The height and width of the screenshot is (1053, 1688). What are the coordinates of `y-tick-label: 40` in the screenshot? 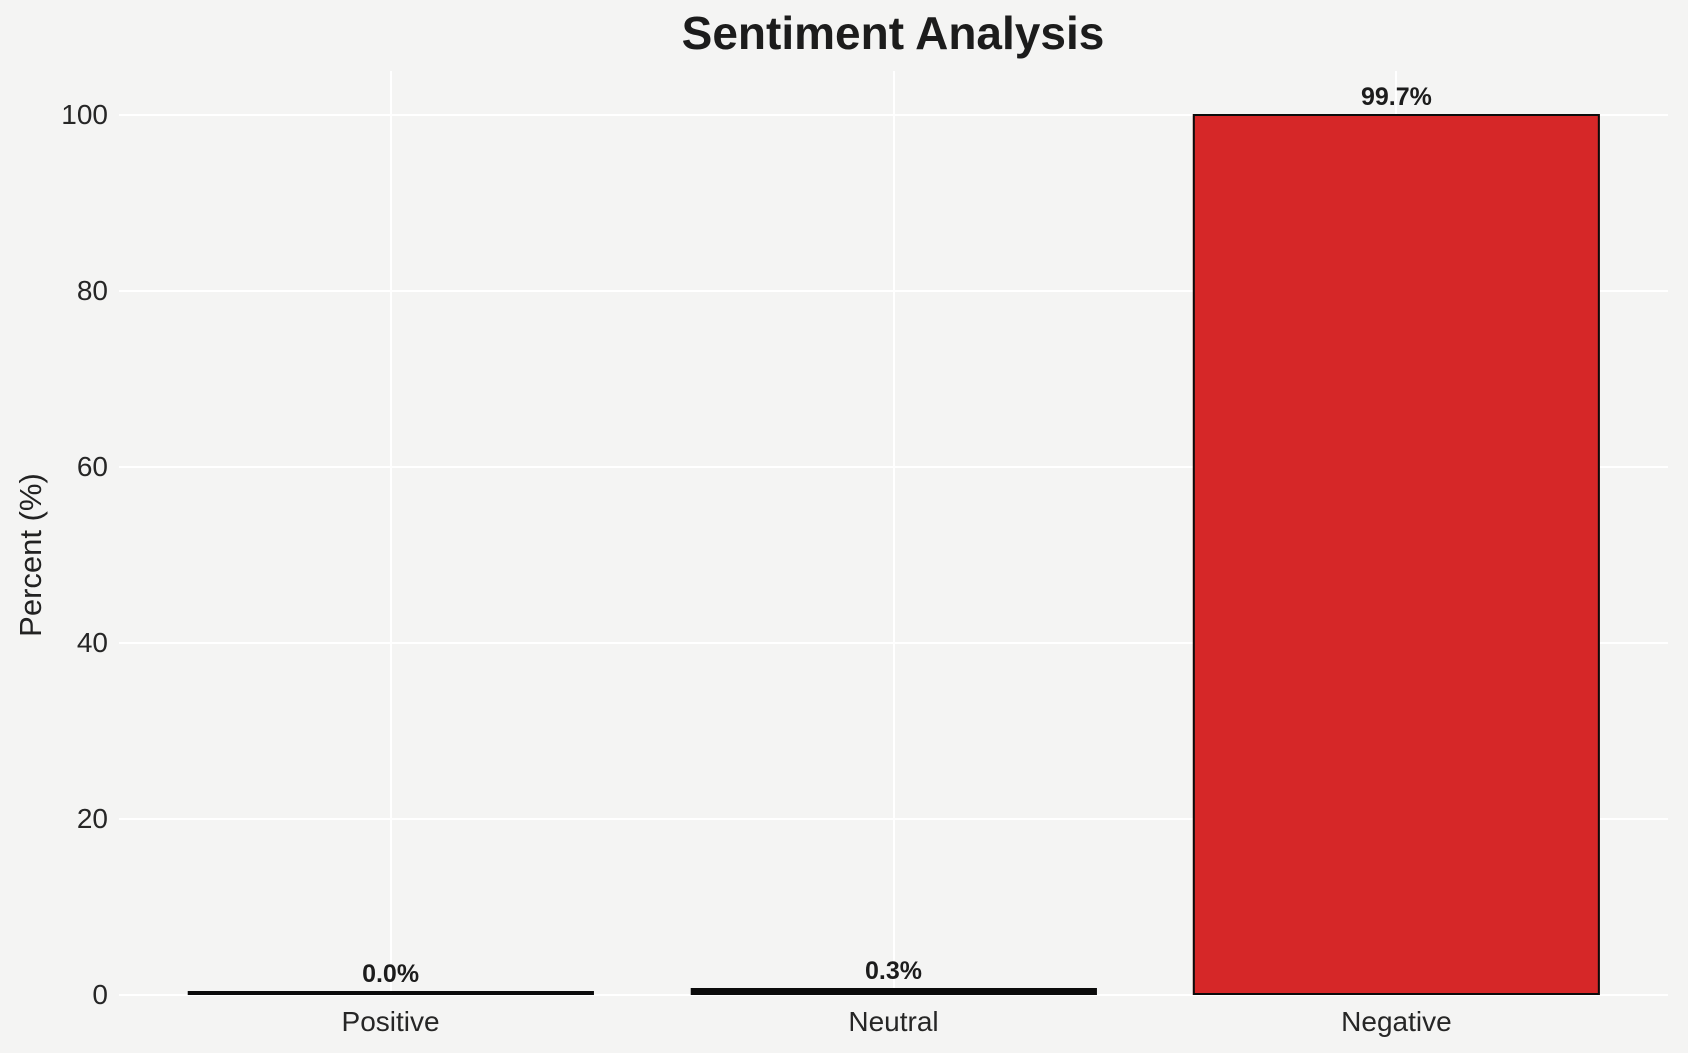 It's located at (92, 642).